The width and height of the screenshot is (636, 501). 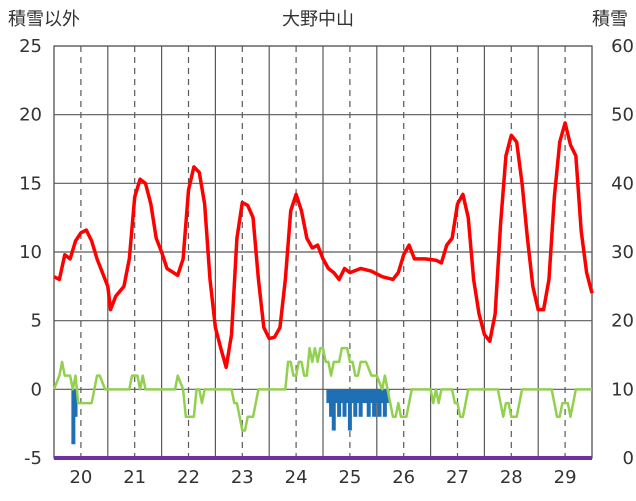 What do you see at coordinates (33, 458) in the screenshot?
I see `left-tick-label: -5` at bounding box center [33, 458].